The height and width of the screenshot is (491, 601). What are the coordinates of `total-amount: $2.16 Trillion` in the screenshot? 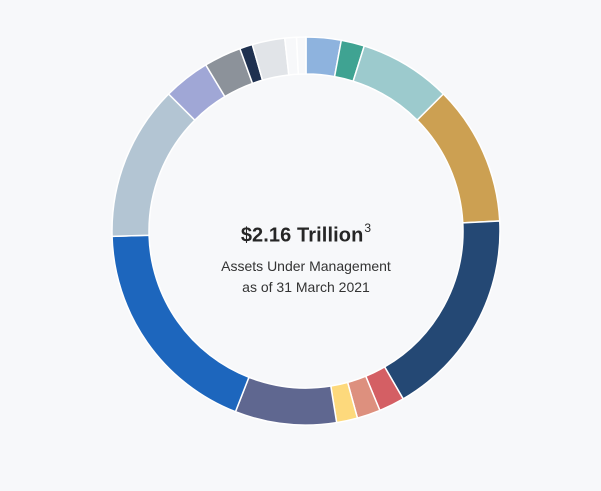 It's located at (302, 235).